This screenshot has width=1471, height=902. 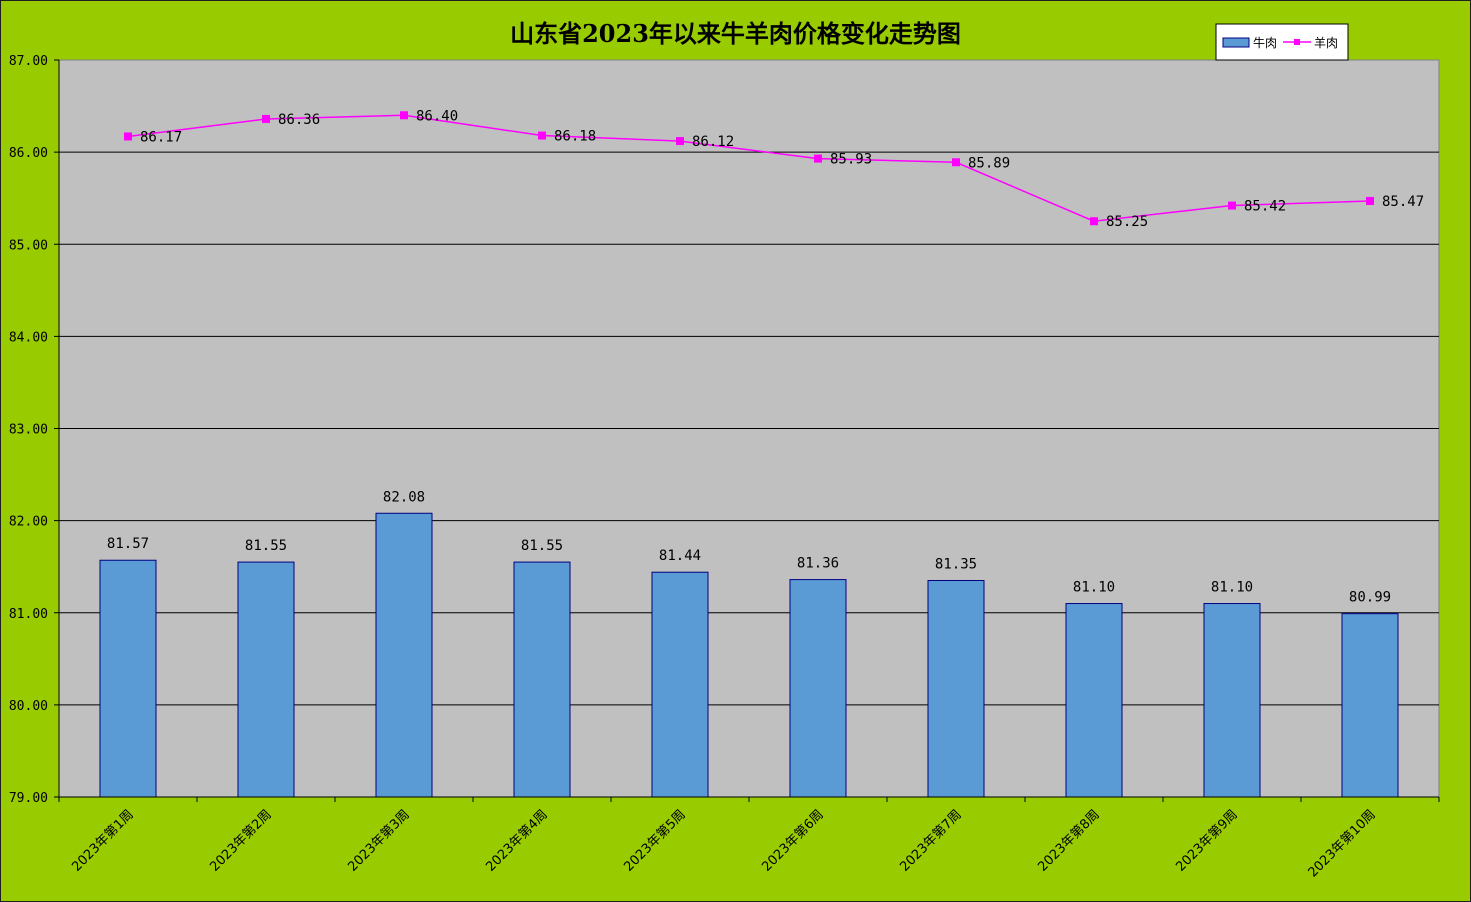 I want to click on line-data-label: 85.93, so click(x=851, y=160).